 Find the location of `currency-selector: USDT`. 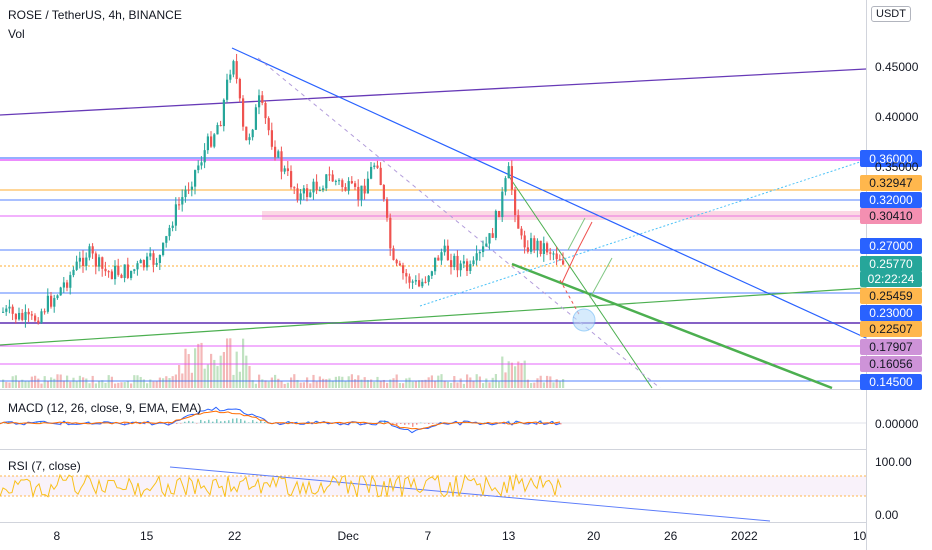

currency-selector: USDT is located at coordinates (891, 14).